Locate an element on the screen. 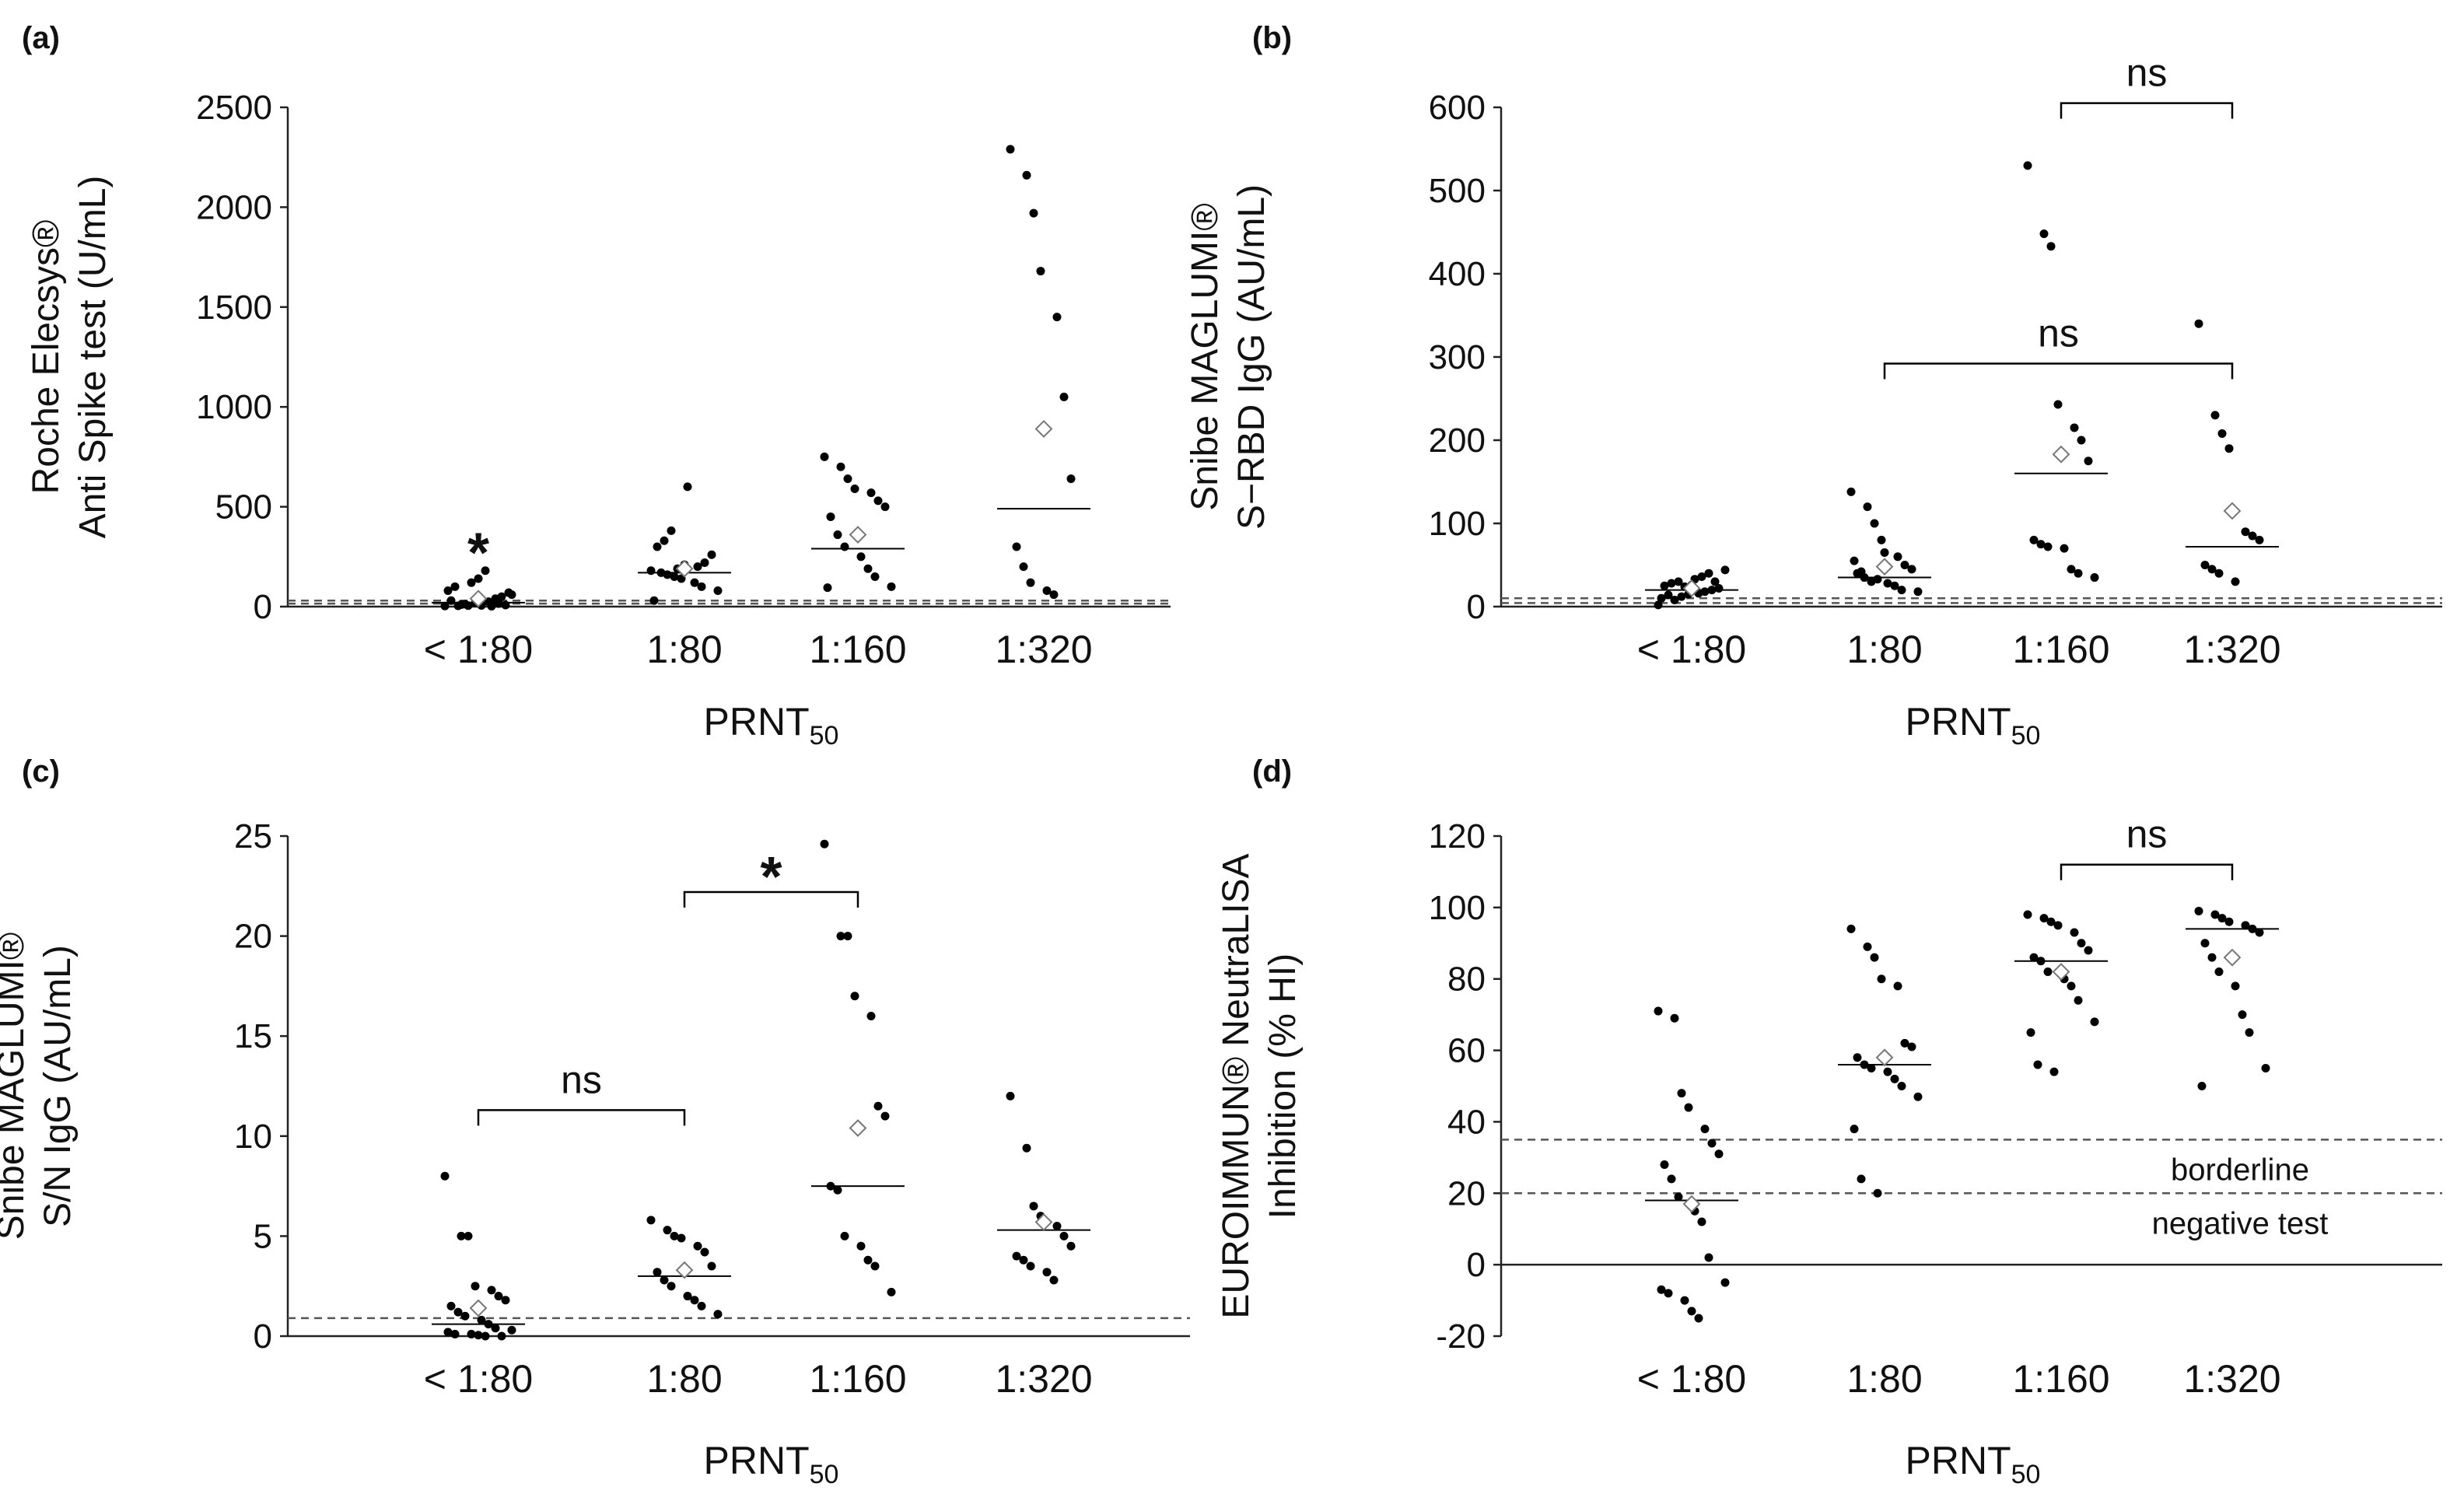  x-tick-label: < 1:80 is located at coordinates (1691, 649).